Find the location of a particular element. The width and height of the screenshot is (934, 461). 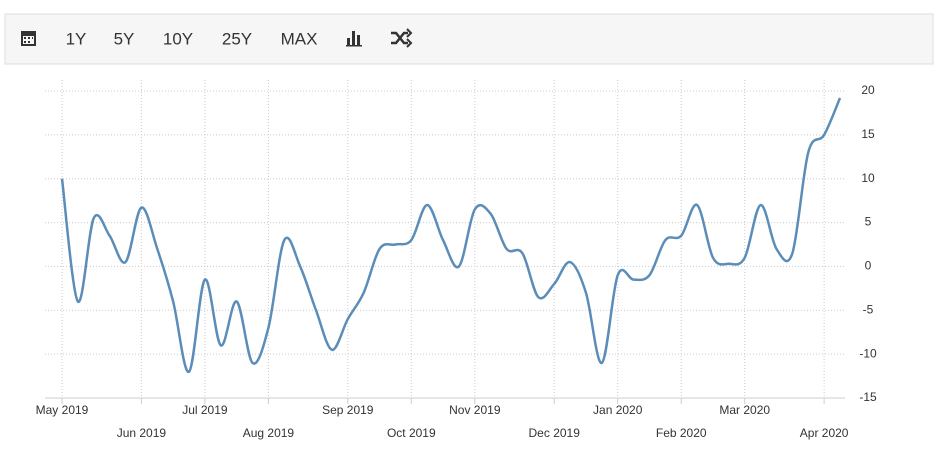

y-tick-label: 20 is located at coordinates (868, 90).